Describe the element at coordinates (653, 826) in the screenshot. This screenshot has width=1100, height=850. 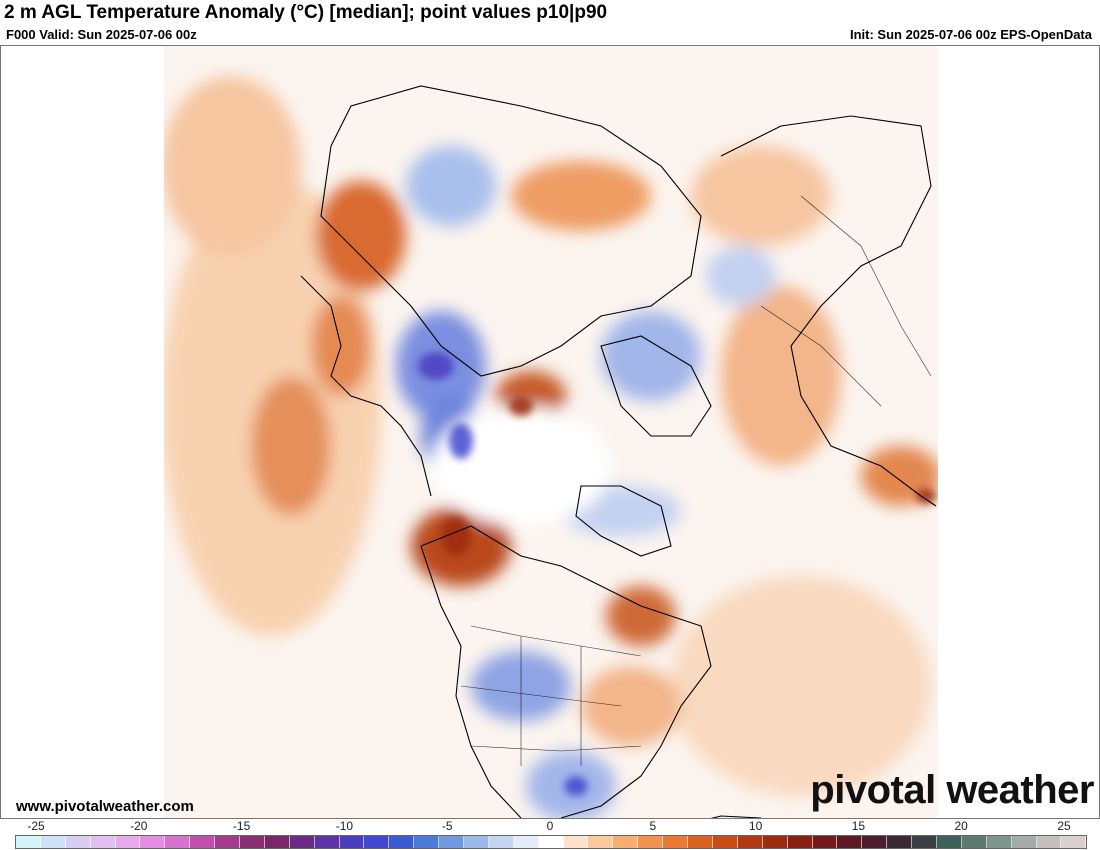
I see `colorbar-tick-label: 5` at that location.